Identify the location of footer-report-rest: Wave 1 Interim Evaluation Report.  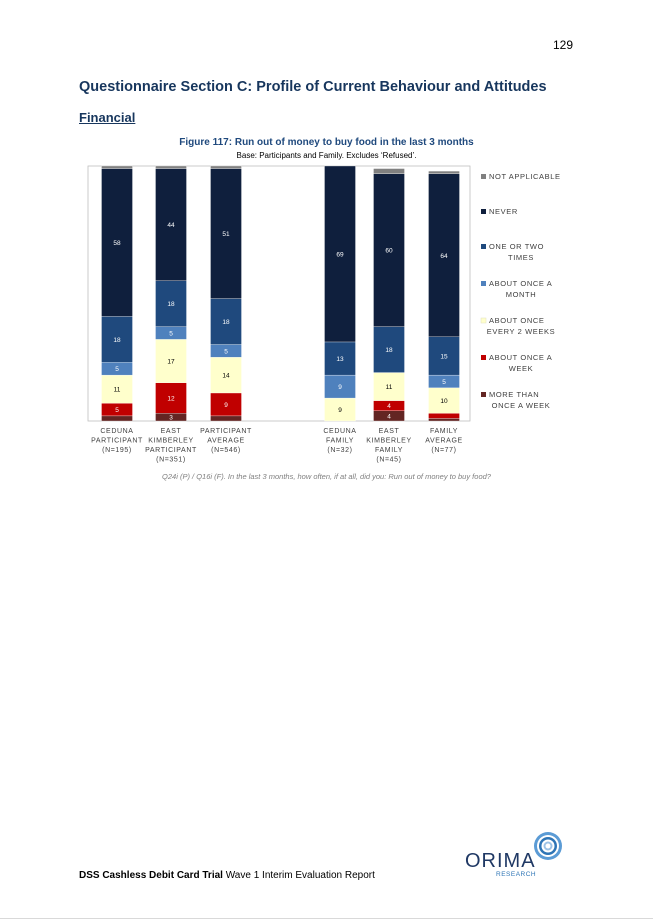
(298, 875).